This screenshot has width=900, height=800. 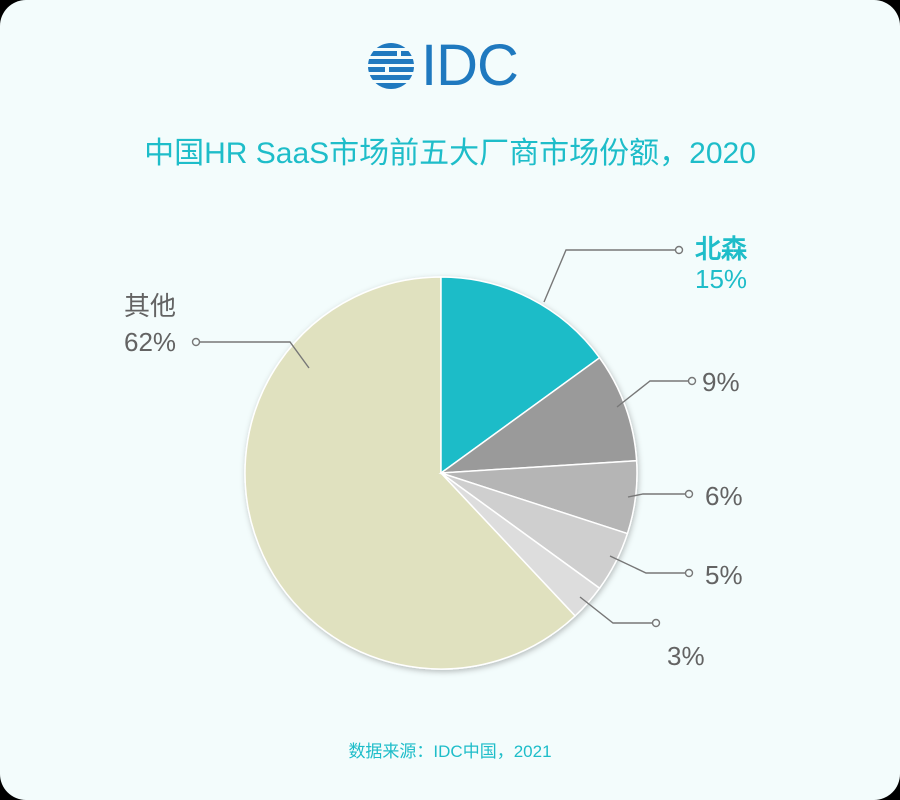 I want to click on label-beisen: 北森 15%, so click(x=721, y=264).